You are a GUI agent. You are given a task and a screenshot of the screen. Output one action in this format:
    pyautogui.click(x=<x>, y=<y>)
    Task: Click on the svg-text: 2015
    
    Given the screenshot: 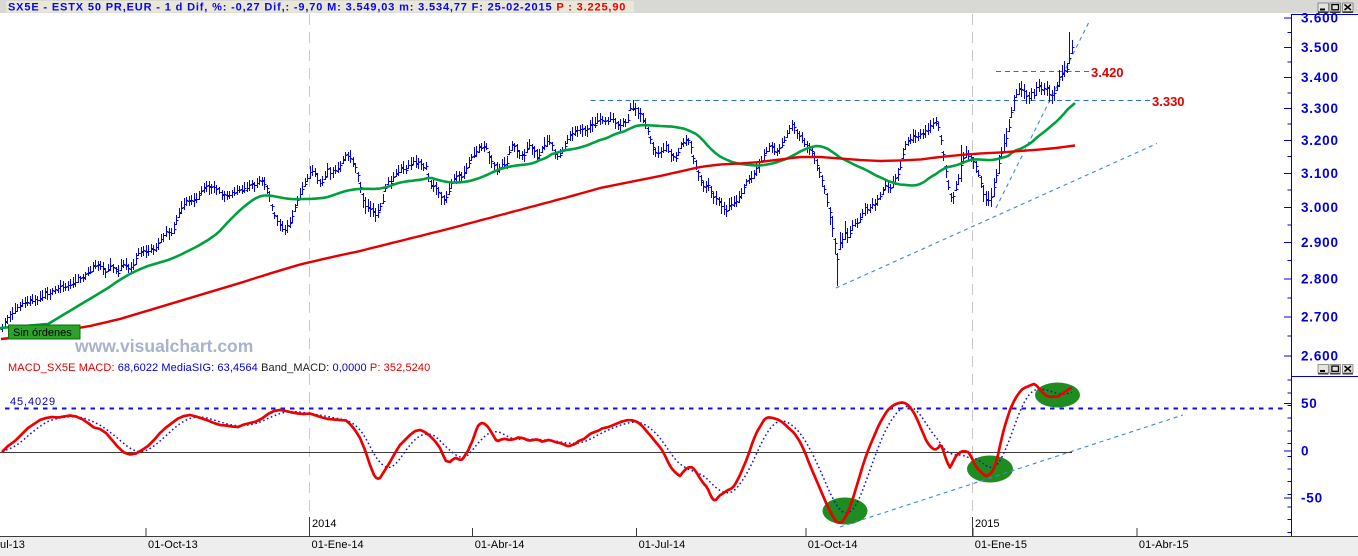 What is the action you would take?
    pyautogui.click(x=987, y=524)
    